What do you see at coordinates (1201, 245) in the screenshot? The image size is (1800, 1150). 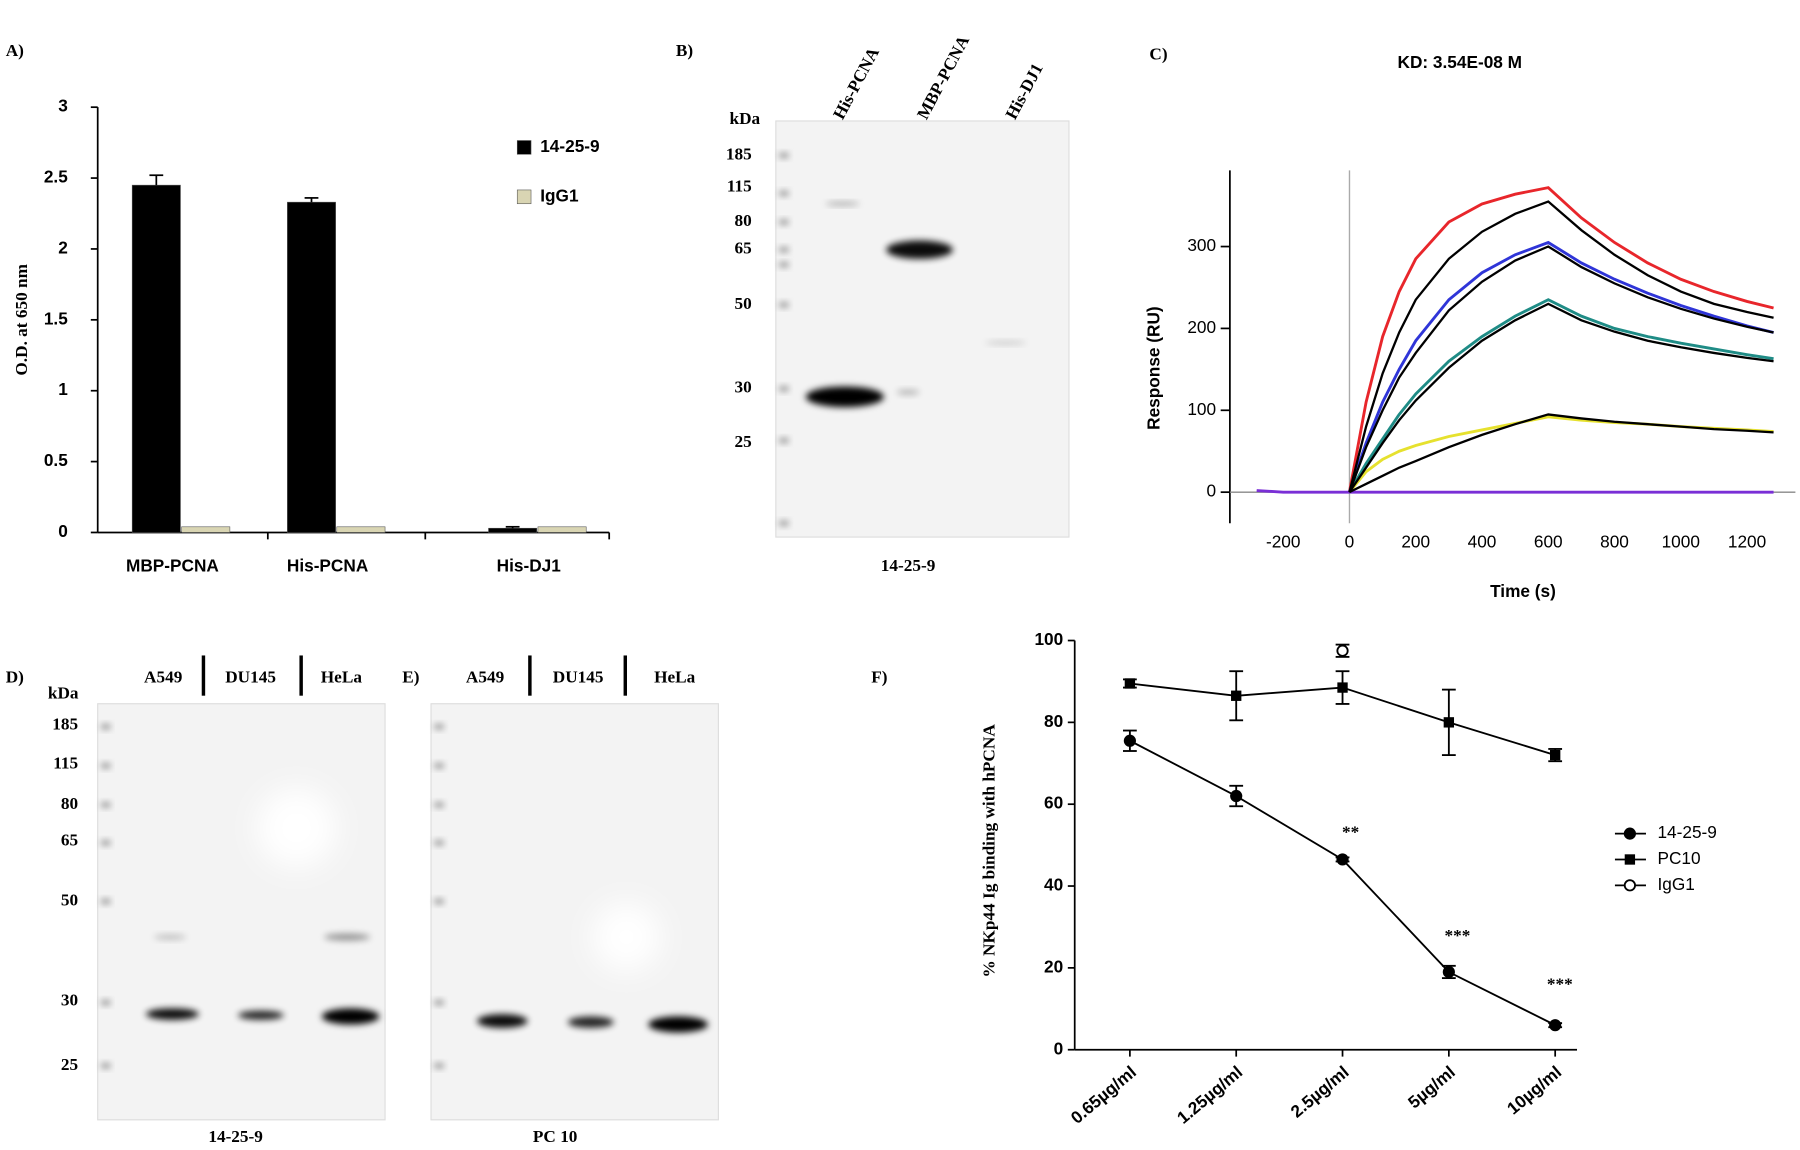 I see `y-tick-label: 300` at bounding box center [1201, 245].